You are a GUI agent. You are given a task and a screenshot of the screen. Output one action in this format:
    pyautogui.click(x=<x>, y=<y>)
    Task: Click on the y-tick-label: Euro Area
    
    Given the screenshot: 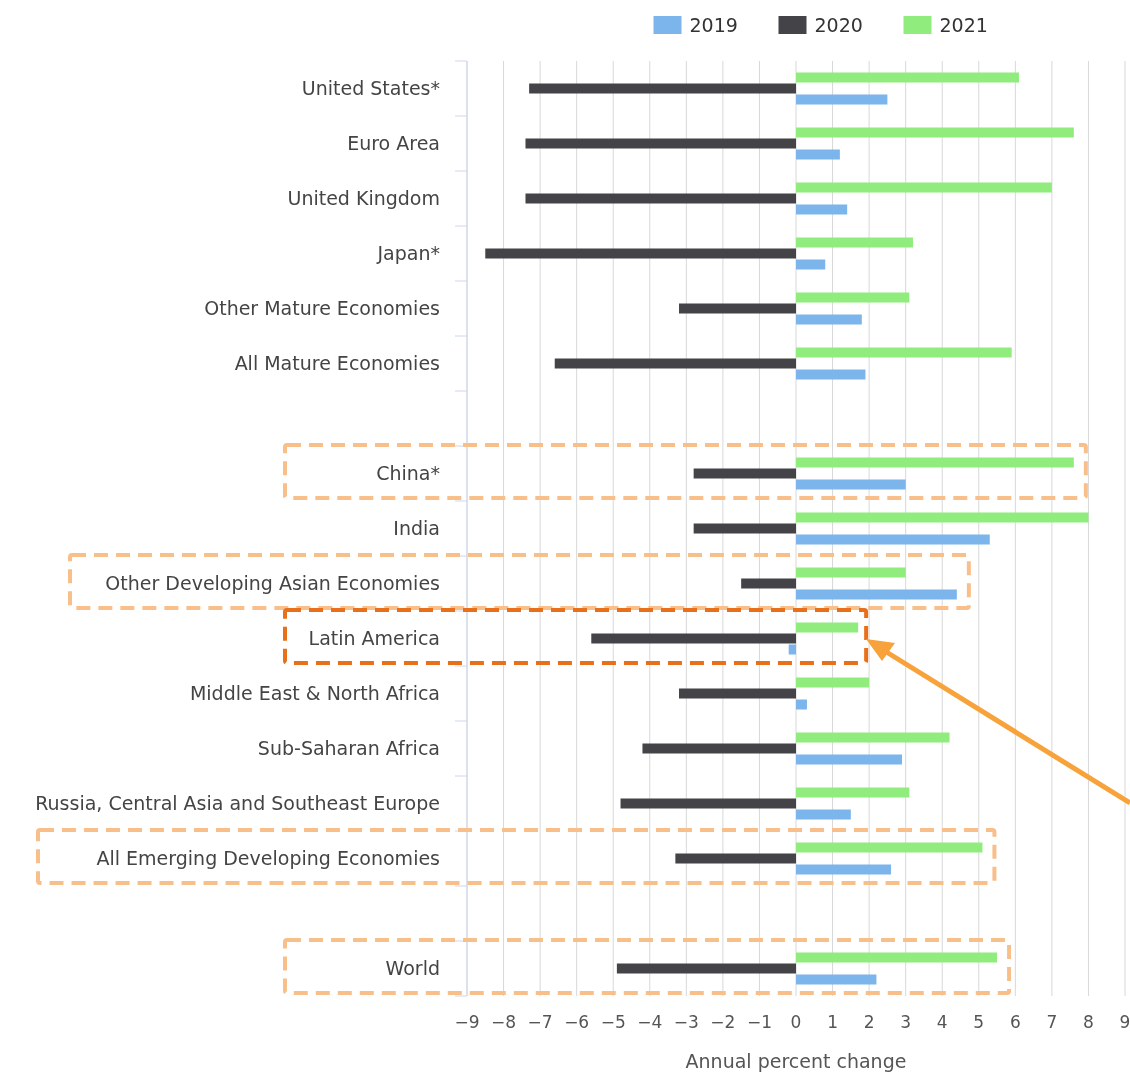 What is the action you would take?
    pyautogui.click(x=393, y=143)
    